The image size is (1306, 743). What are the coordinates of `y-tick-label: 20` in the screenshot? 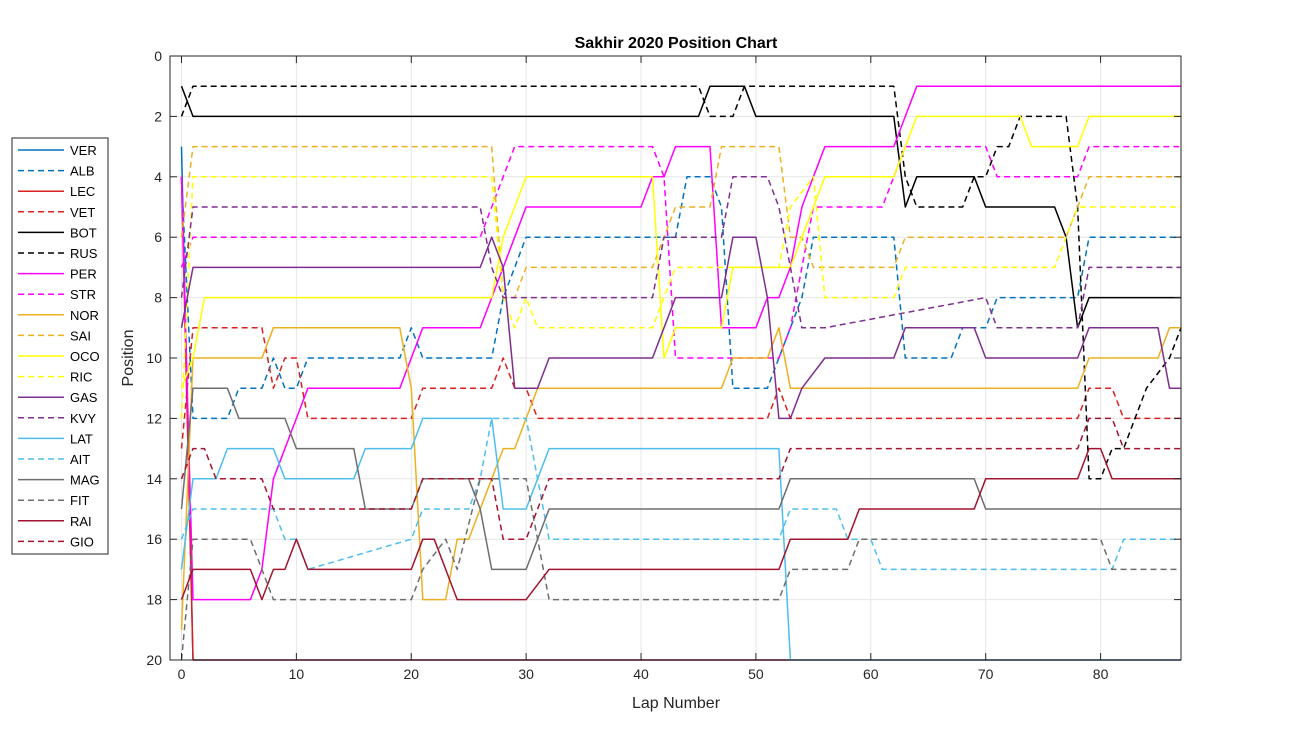 It's located at (154, 660).